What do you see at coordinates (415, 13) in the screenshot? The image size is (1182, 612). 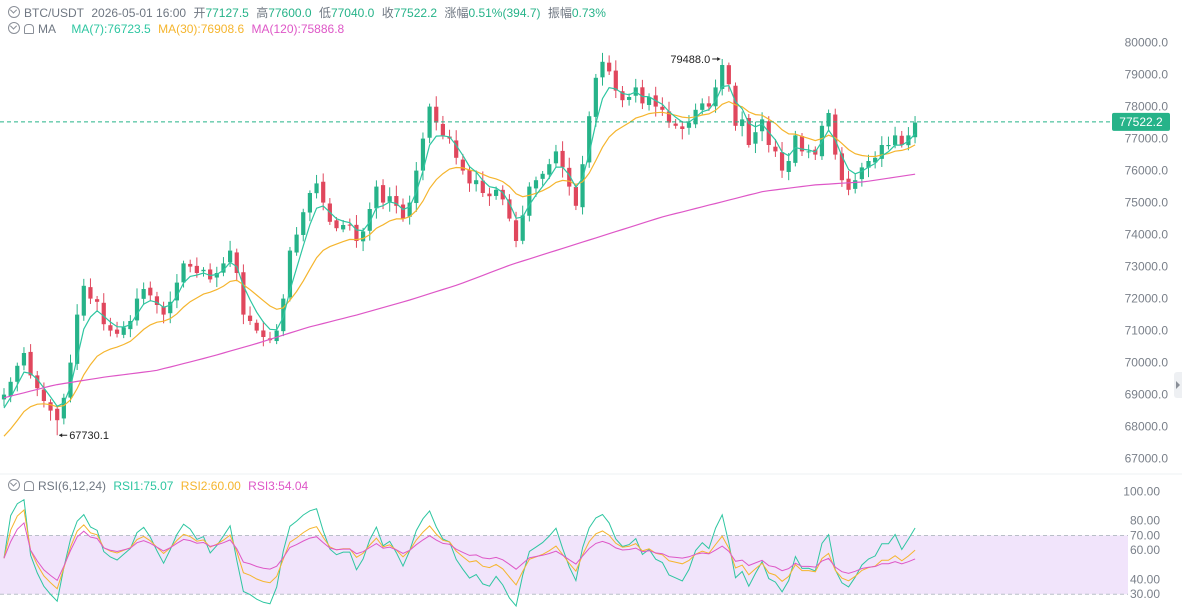 I see `close-value: 77522.2` at bounding box center [415, 13].